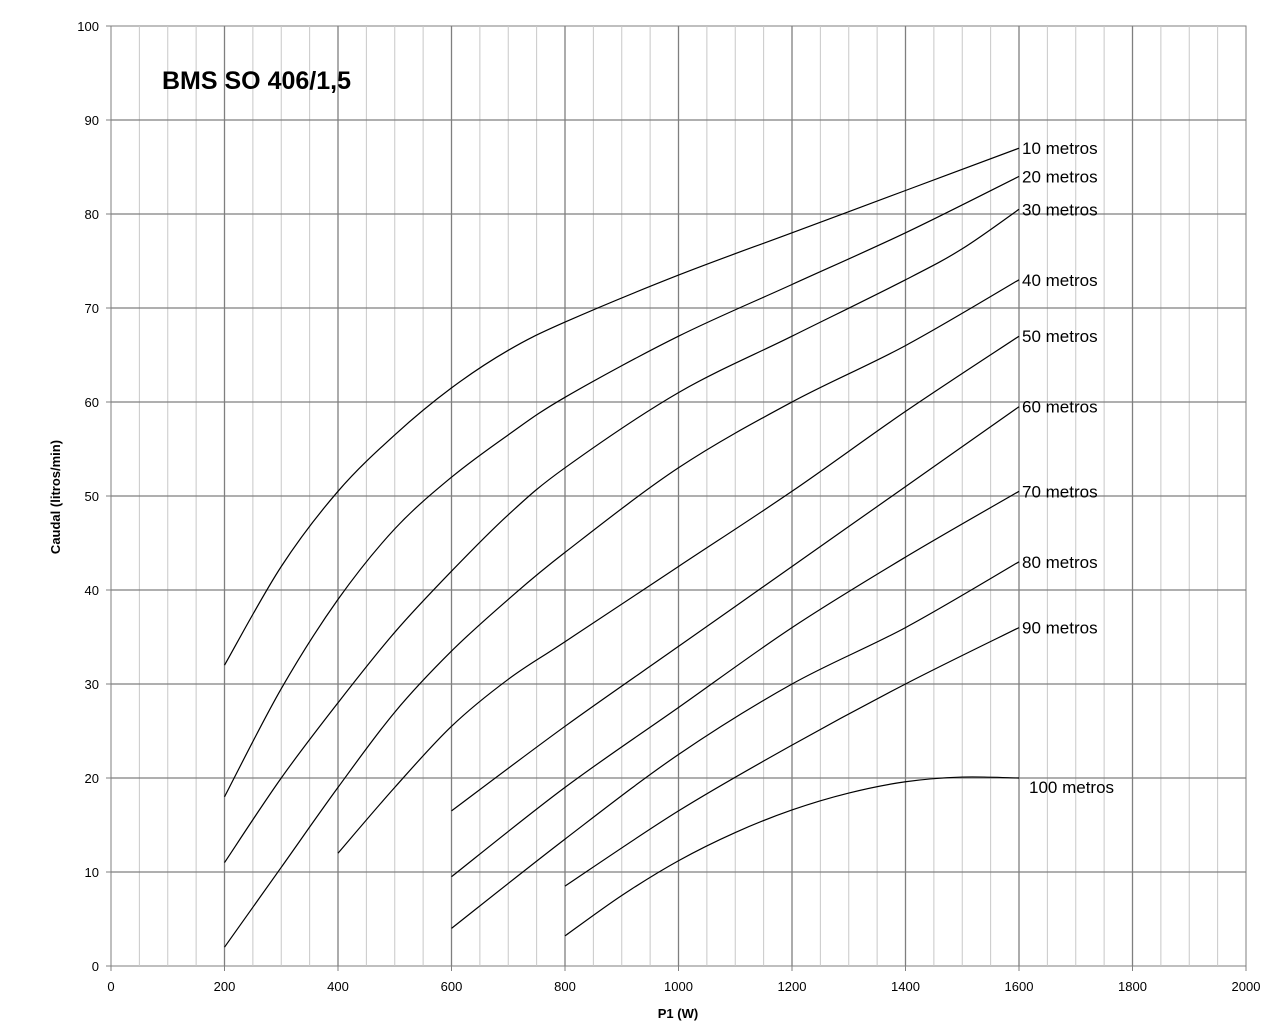 This screenshot has width=1277, height=1033. I want to click on y-tick-label: 80, so click(92, 214).